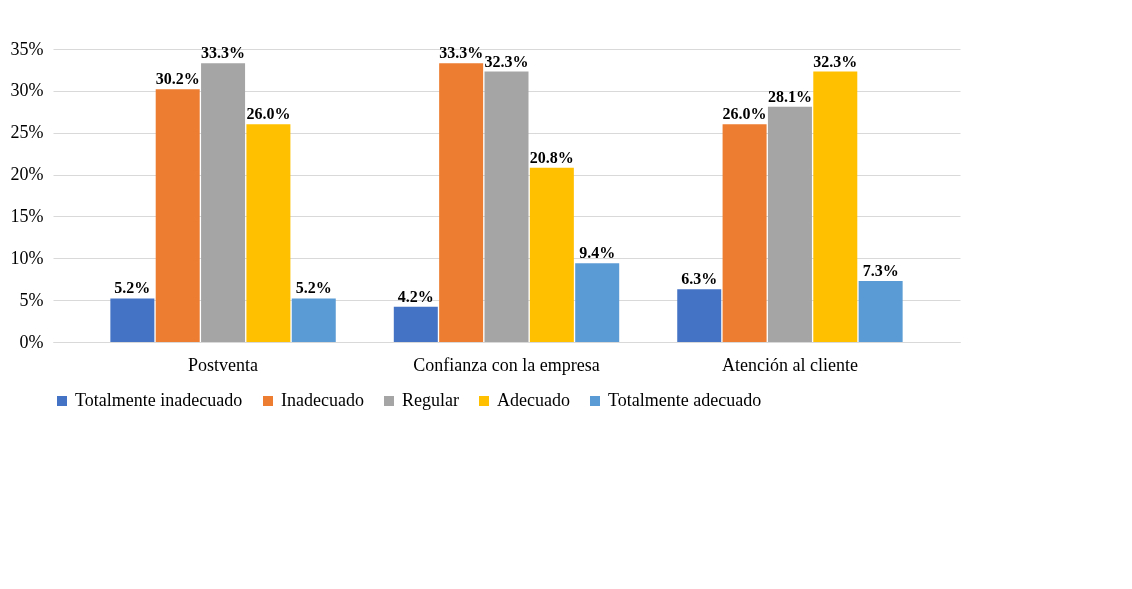 The height and width of the screenshot is (589, 1132). Describe the element at coordinates (27, 132) in the screenshot. I see `y-tick-label: 25%` at that location.